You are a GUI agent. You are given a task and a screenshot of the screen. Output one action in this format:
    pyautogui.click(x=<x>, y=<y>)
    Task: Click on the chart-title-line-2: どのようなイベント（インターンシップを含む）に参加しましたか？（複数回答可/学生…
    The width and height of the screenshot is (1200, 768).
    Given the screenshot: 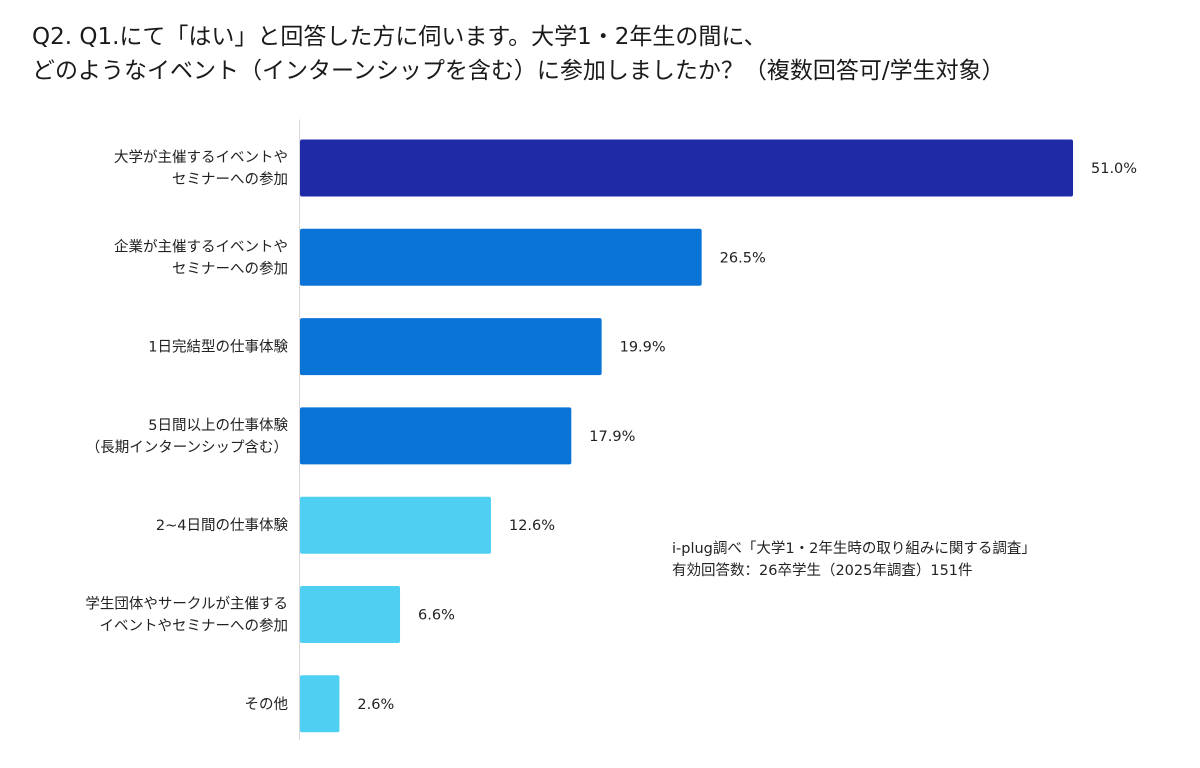 What is the action you would take?
    pyautogui.click(x=518, y=71)
    